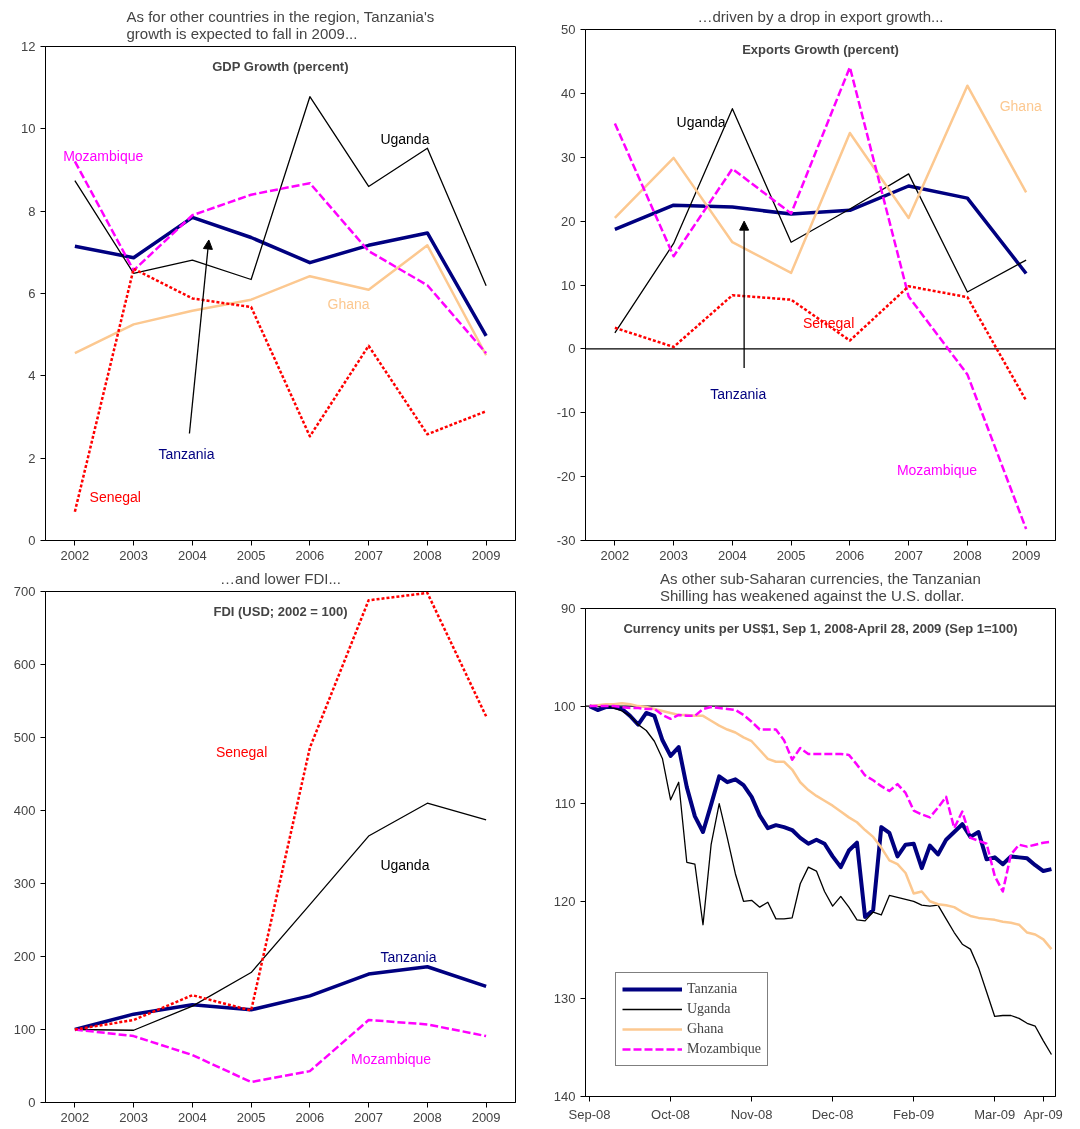 This screenshot has width=1080, height=1129. Describe the element at coordinates (995, 1114) in the screenshot. I see `x-tick-label: Mar-09` at that location.